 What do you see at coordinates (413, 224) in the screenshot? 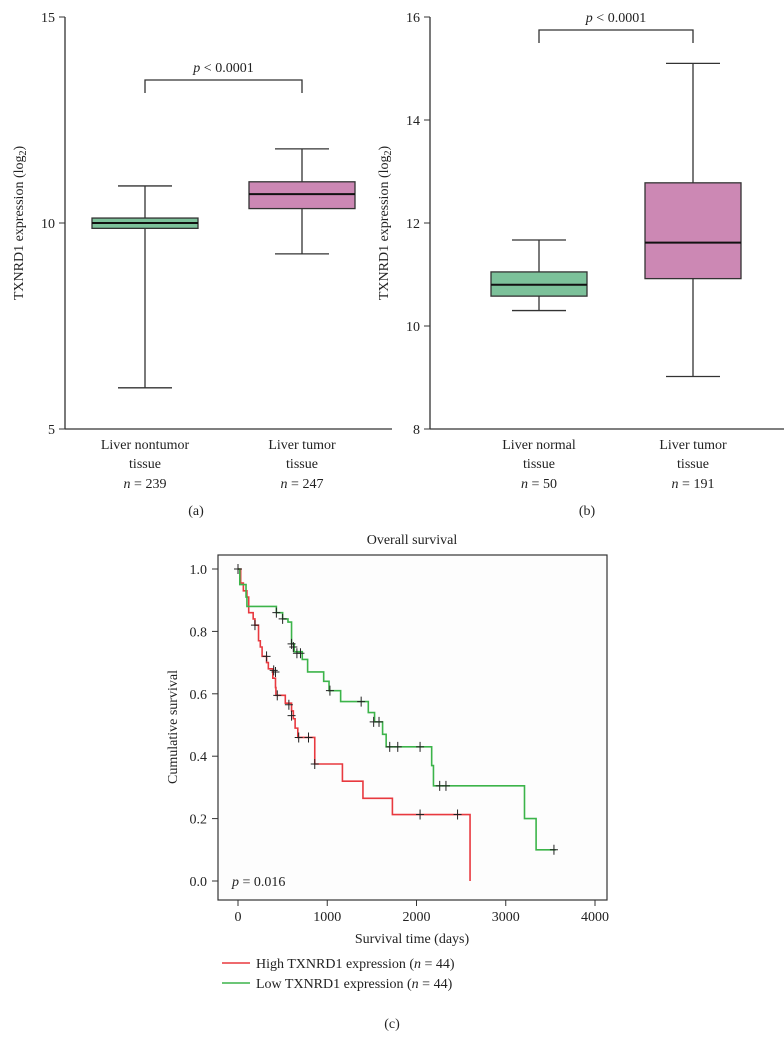
I see `y-tick-label: 12` at bounding box center [413, 224].